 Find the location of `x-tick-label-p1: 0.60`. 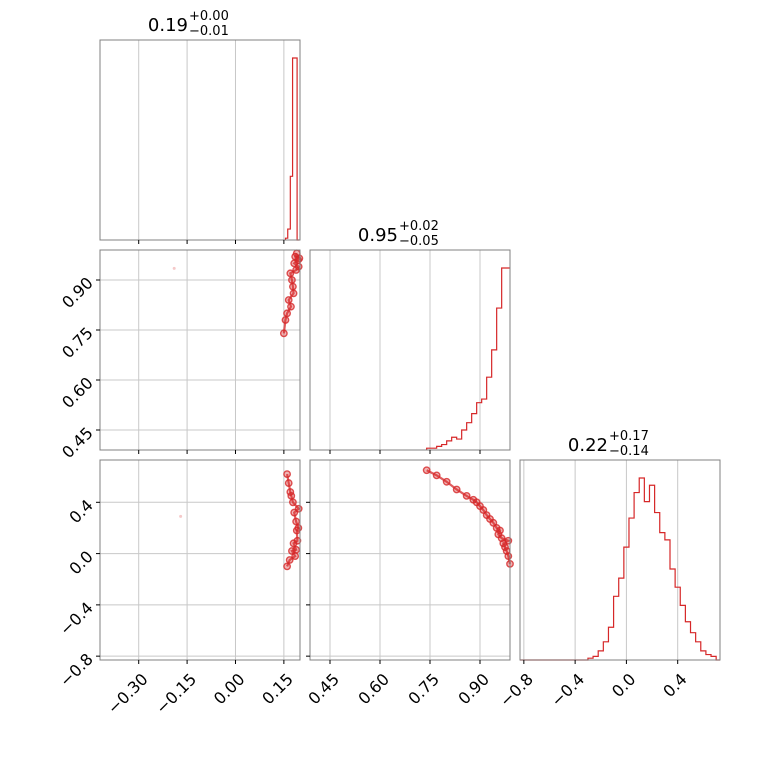

x-tick-label-p1: 0.60 is located at coordinates (373, 689).